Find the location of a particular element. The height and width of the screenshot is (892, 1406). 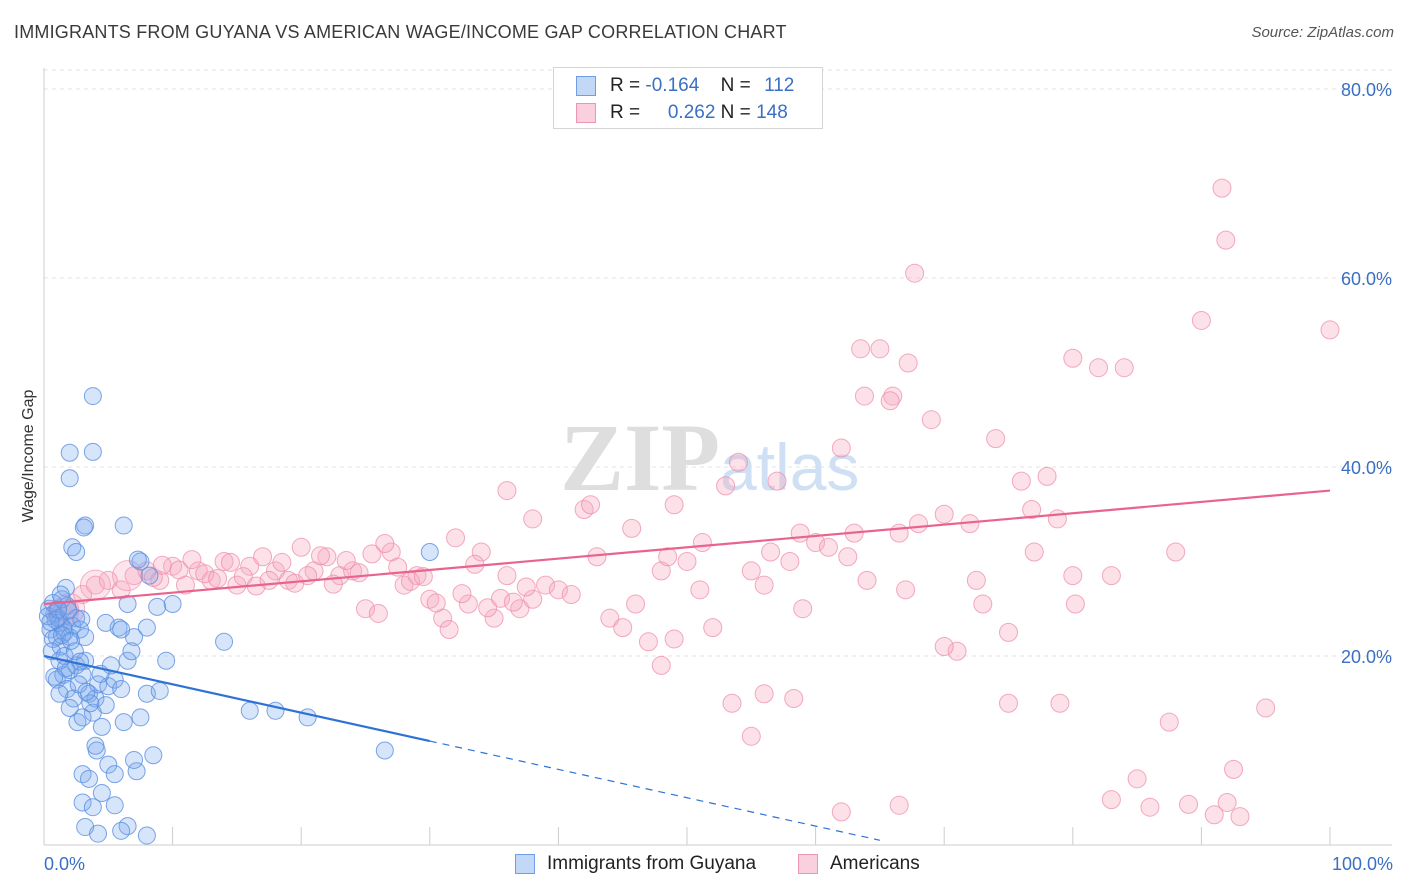

watermark-zip: ZIP is located at coordinates (640, 457).